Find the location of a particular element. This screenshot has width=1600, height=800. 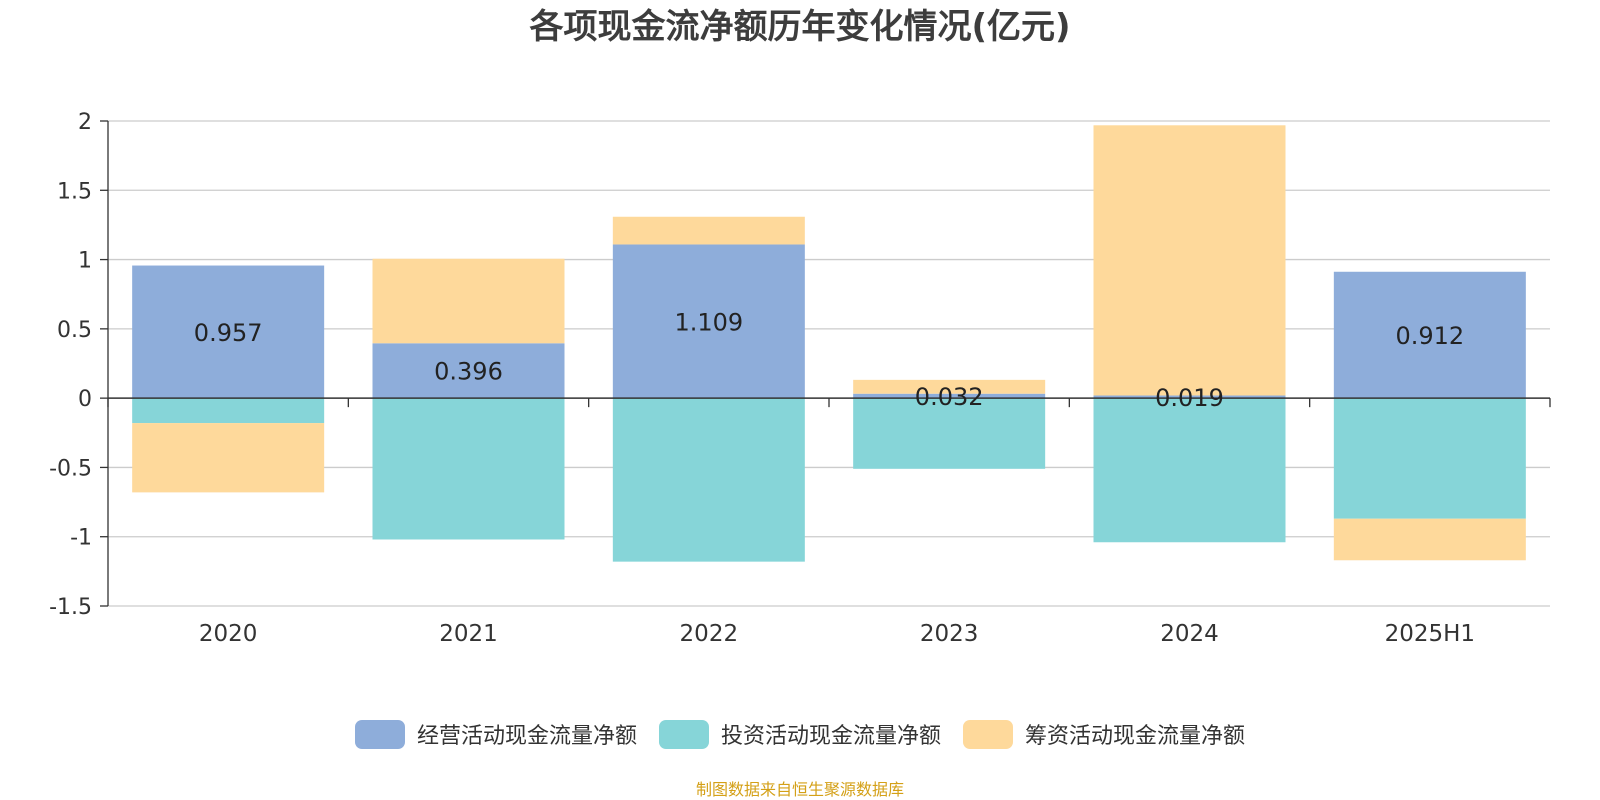

y-tick-label: -0.5 is located at coordinates (70, 468).